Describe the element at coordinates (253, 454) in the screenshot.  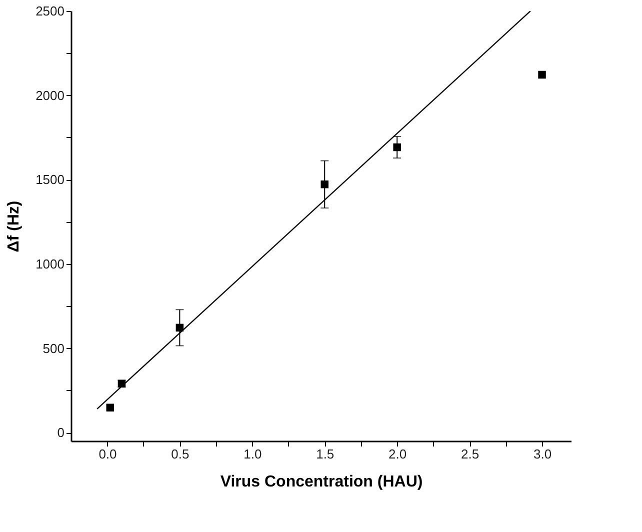
I see `x-tick-label: 1.0` at that location.